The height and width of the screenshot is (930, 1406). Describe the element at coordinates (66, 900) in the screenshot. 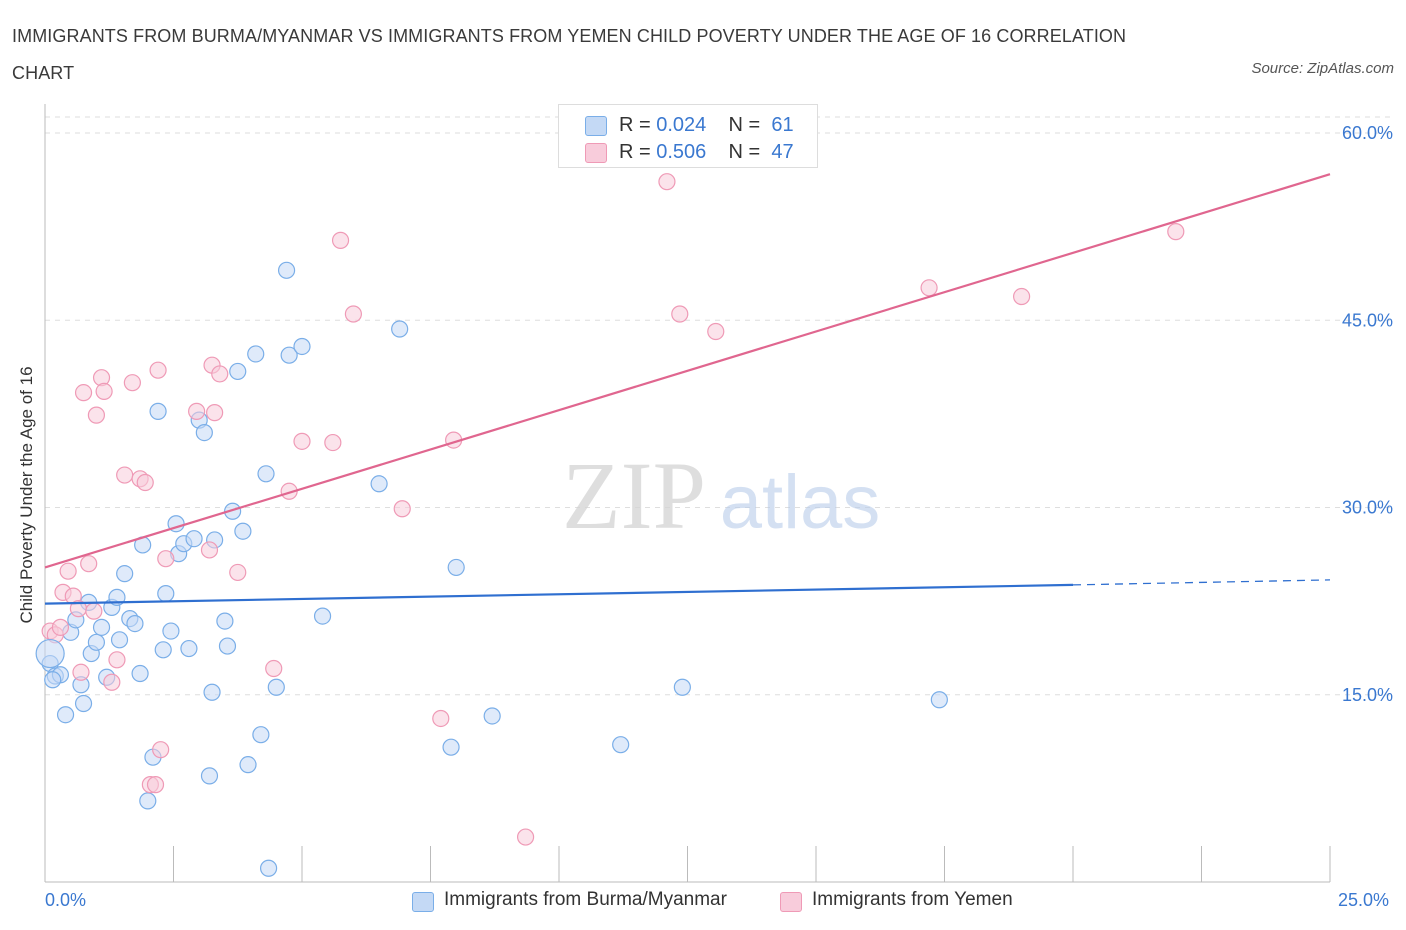

I see `x-tick-min: 0.0%` at that location.